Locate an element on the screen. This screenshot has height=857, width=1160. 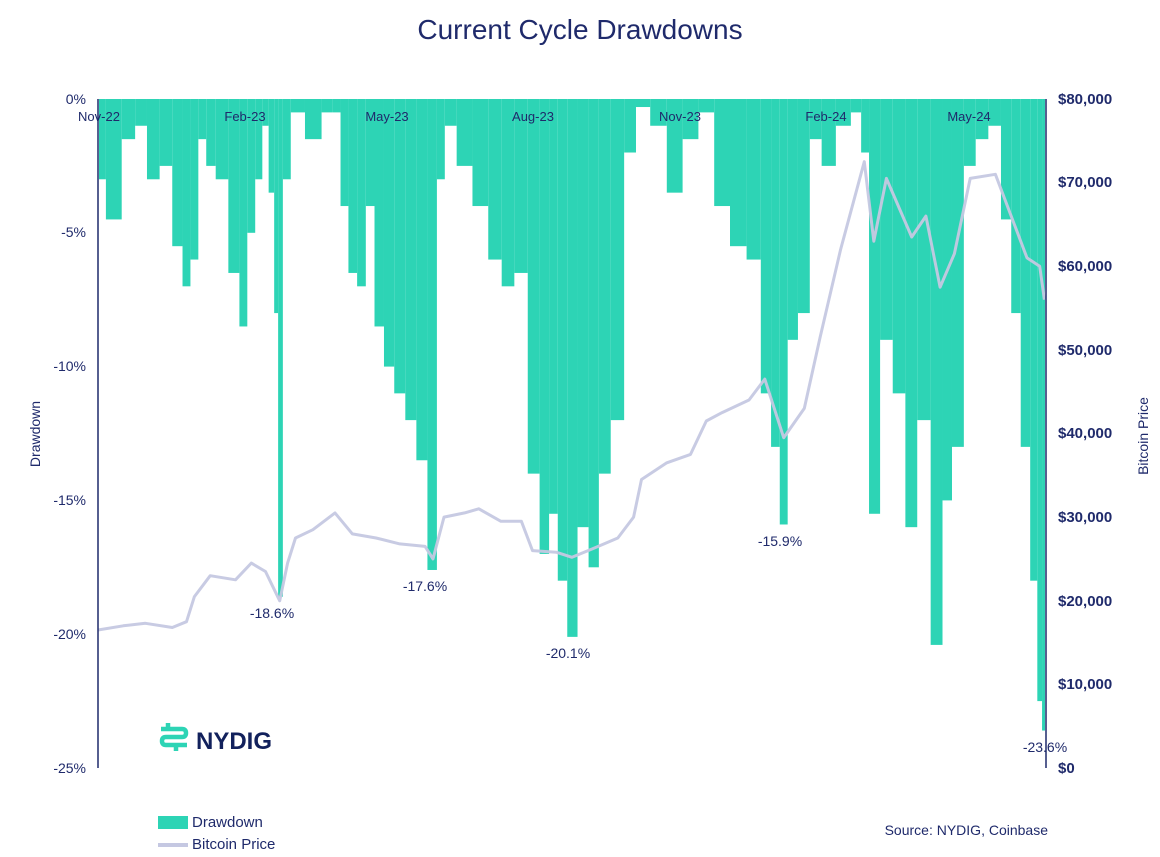
left-ytick: -25% is located at coordinates (69, 768).